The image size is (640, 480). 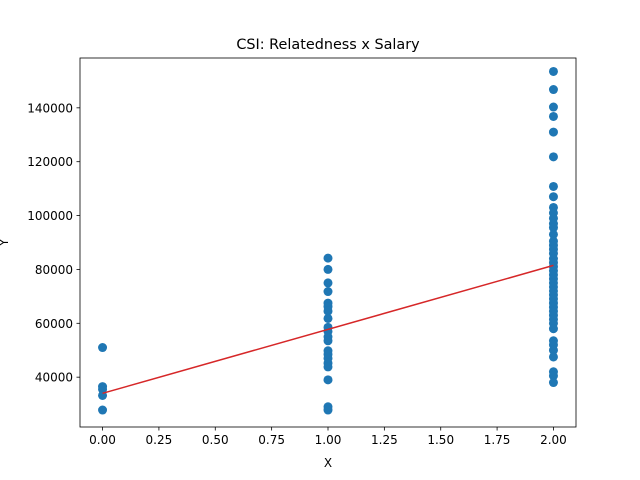 What do you see at coordinates (215, 440) in the screenshot?
I see `x-tick-label: 0.50` at bounding box center [215, 440].